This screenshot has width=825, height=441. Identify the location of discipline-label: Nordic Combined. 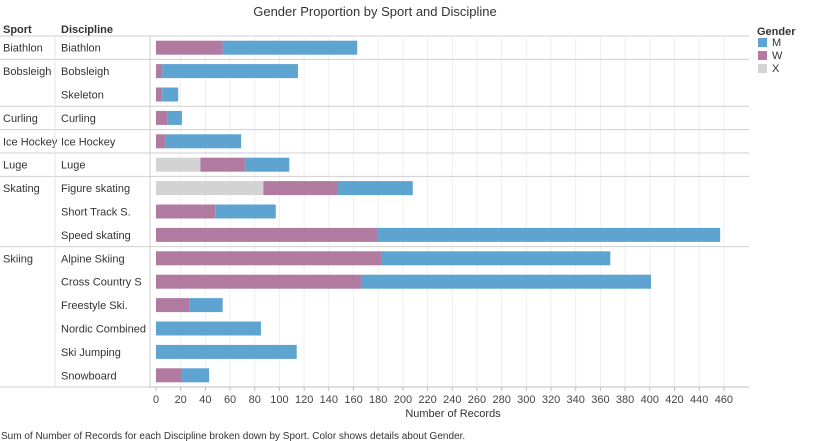
(103, 330).